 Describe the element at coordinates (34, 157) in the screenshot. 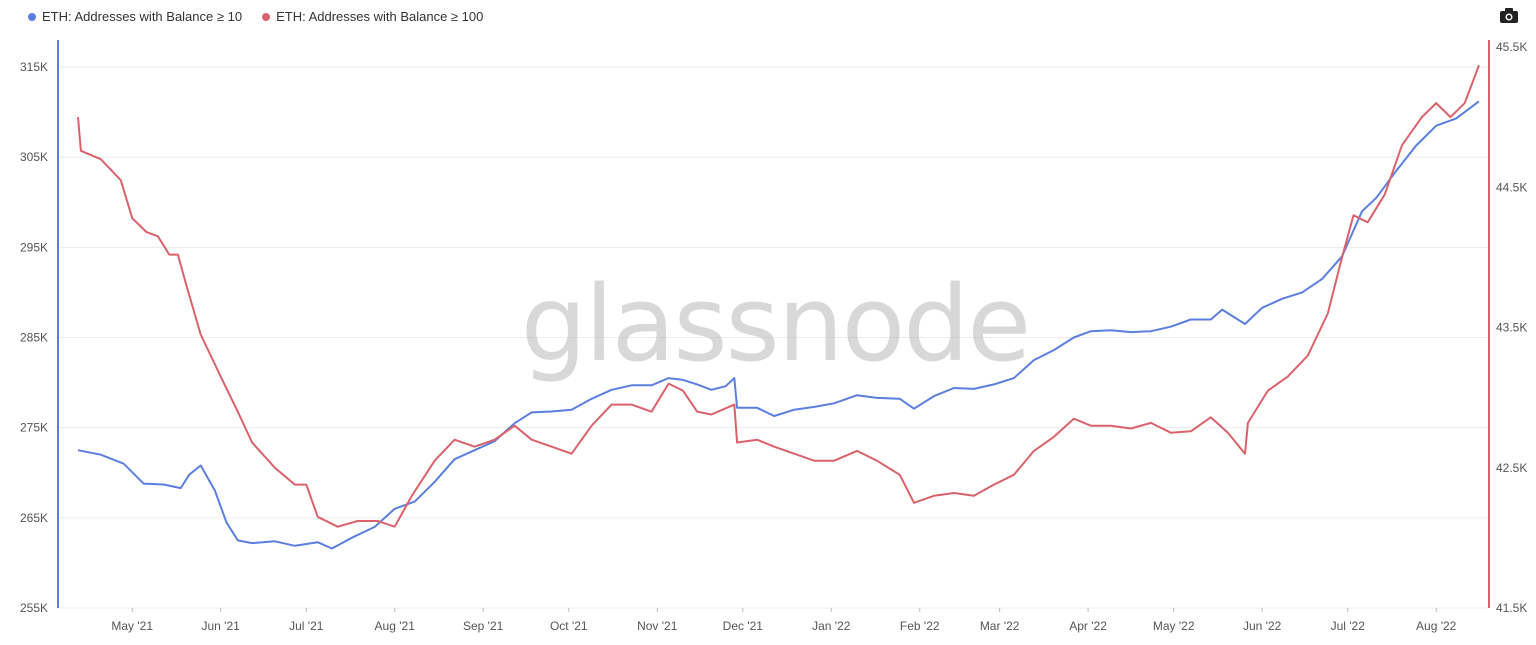

I see `left-tick-label: 305K` at that location.